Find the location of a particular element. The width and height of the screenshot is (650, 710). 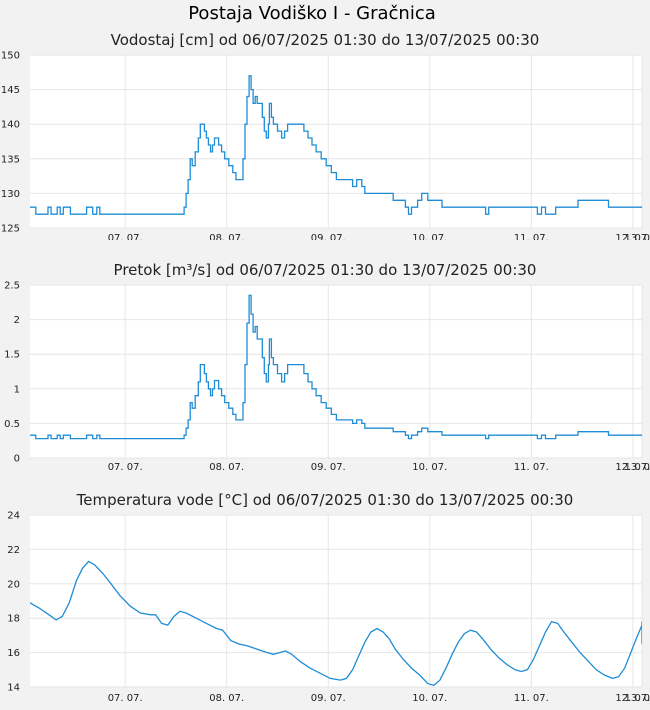

y-tick-label: 1.5 is located at coordinates (12, 355).